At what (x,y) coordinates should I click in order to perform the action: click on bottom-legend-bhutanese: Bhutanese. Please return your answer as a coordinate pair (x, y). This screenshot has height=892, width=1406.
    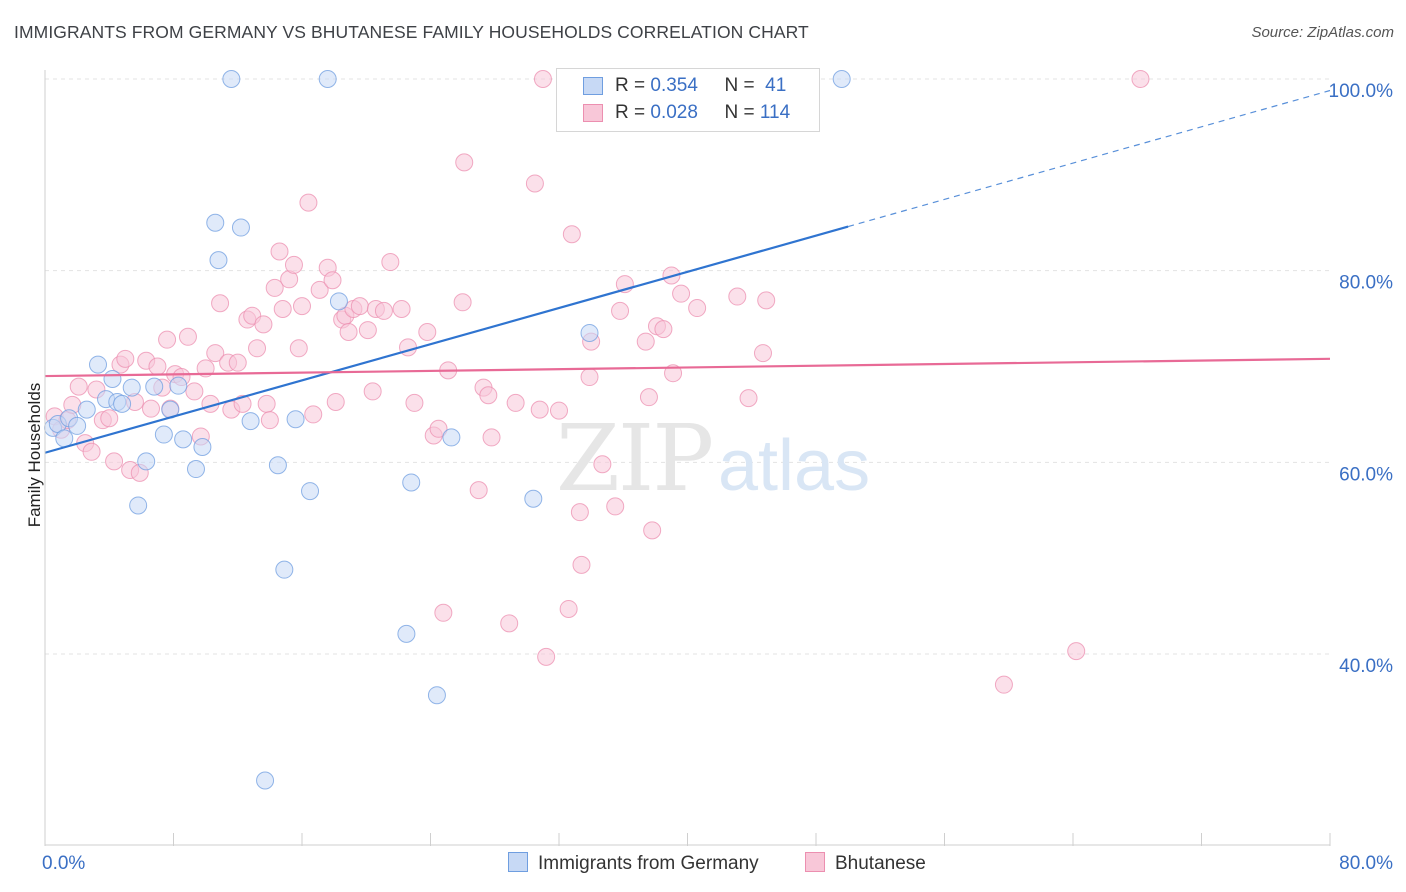
    Looking at the image, I should click on (865, 863).